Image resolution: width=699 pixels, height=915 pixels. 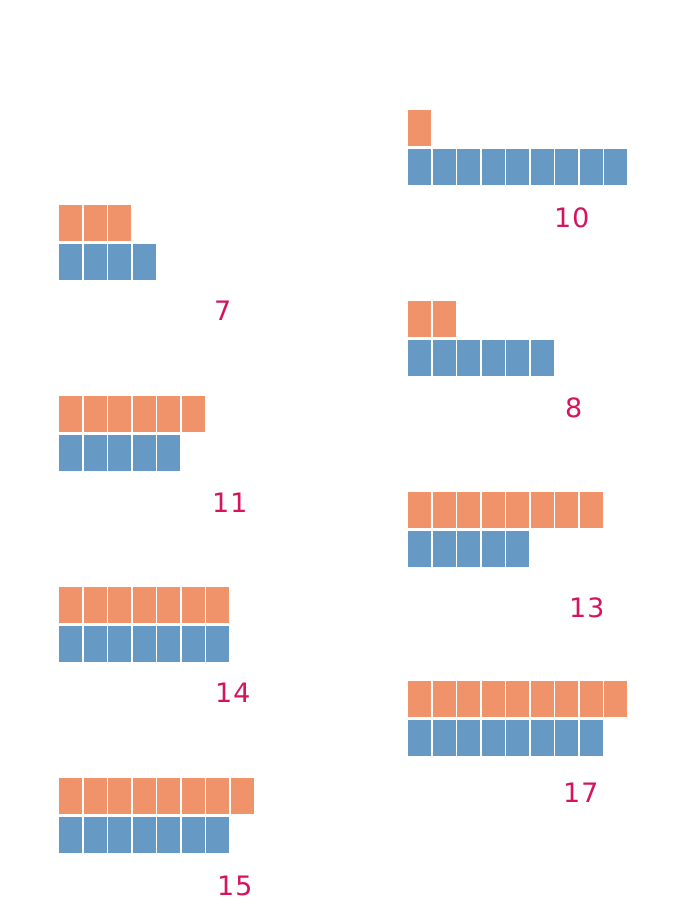 I want to click on total-label: 7, so click(x=223, y=311).